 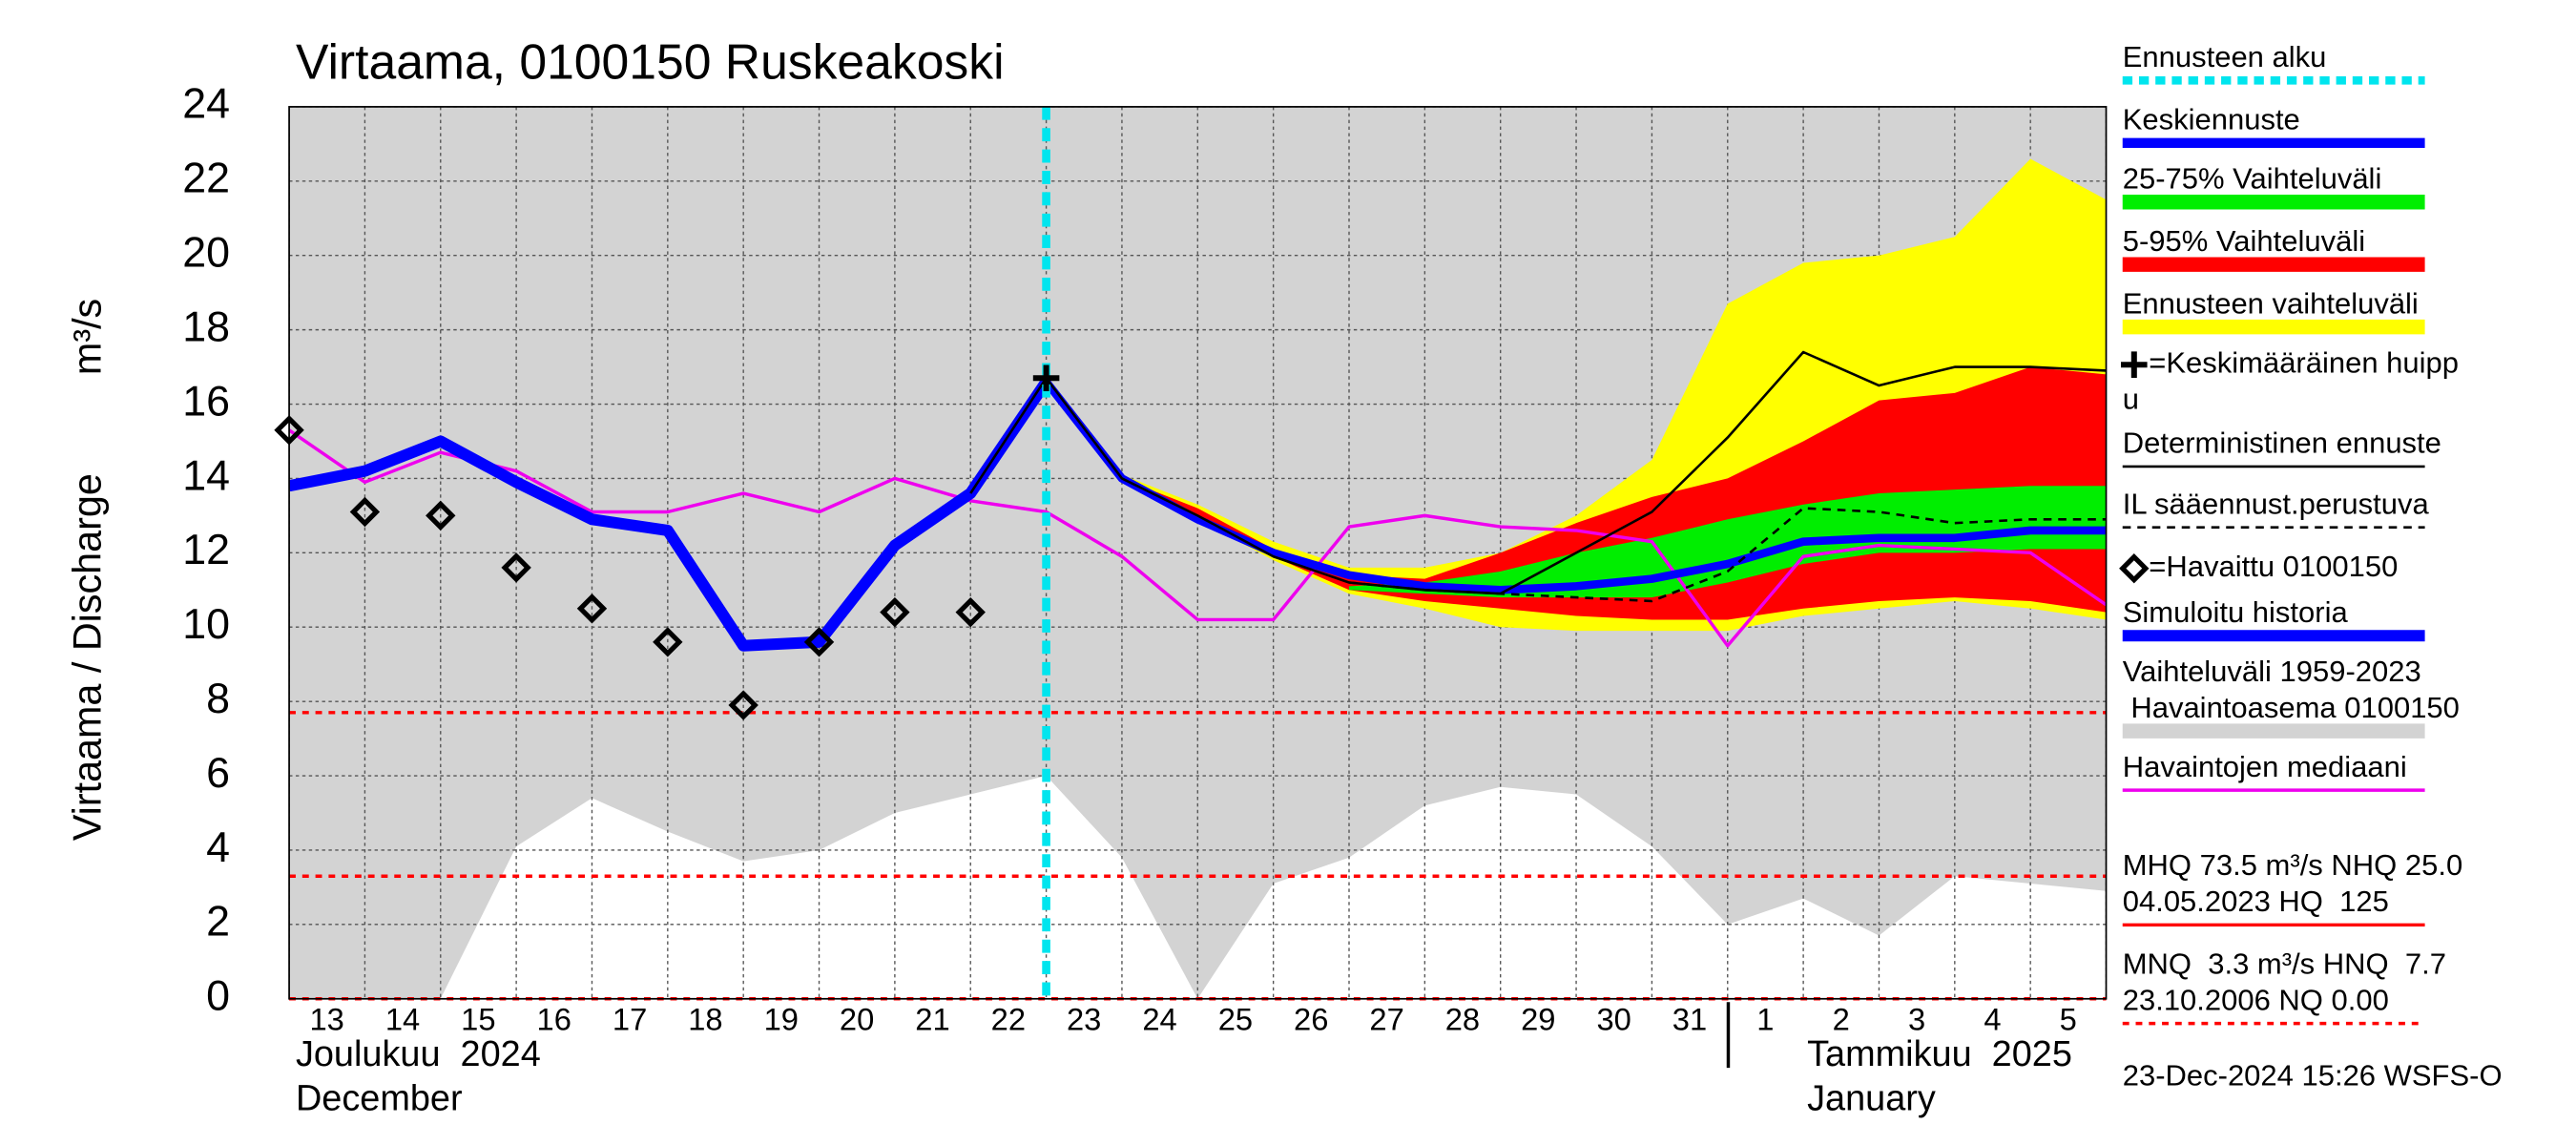 What do you see at coordinates (326, 1019) in the screenshot?
I see `x-tick-label: 13` at bounding box center [326, 1019].